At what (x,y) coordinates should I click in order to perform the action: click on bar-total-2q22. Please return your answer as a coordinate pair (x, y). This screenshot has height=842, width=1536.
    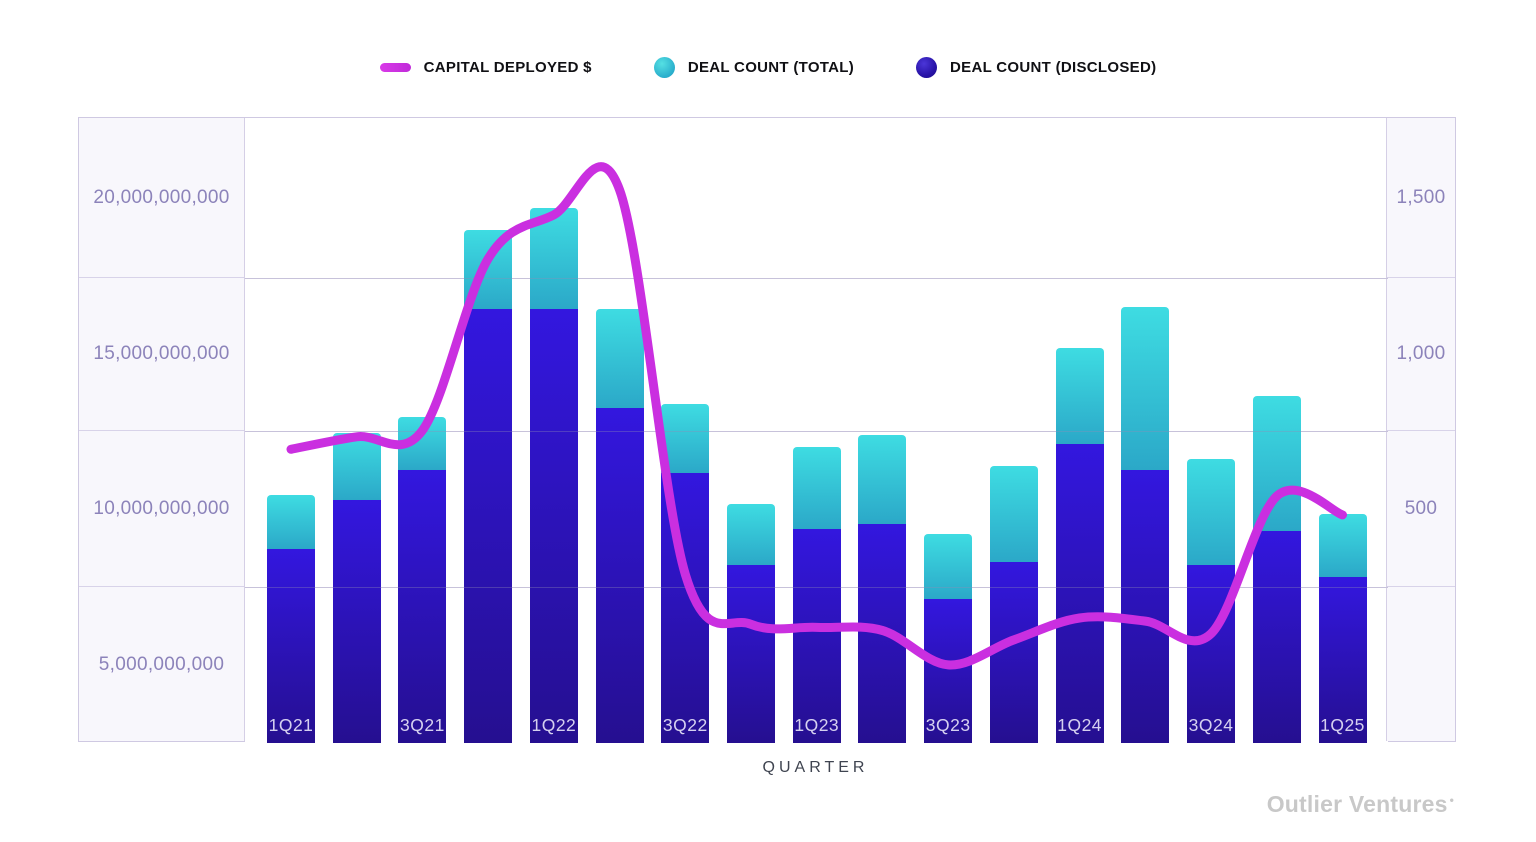
    Looking at the image, I should click on (619, 358).